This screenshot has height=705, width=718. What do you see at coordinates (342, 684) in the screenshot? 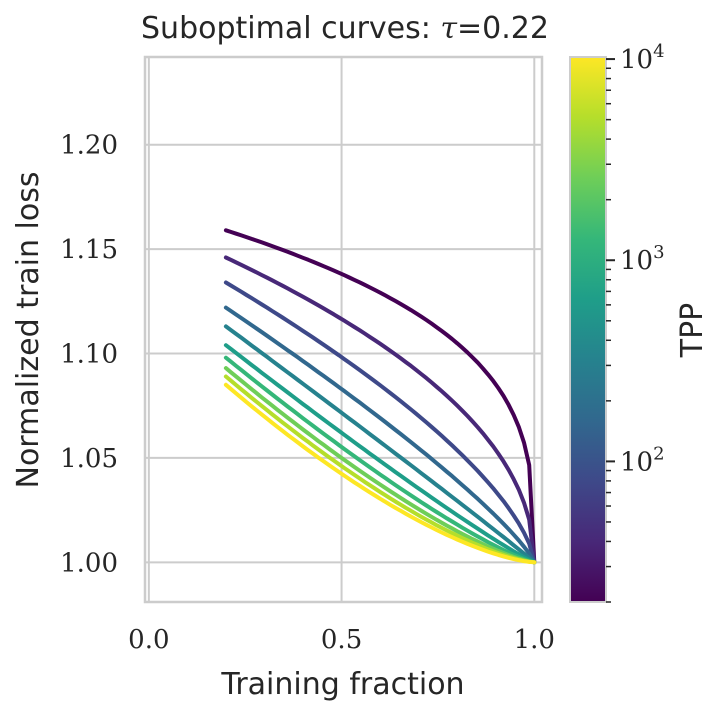
I see `x-axis-label: Training fraction` at bounding box center [342, 684].